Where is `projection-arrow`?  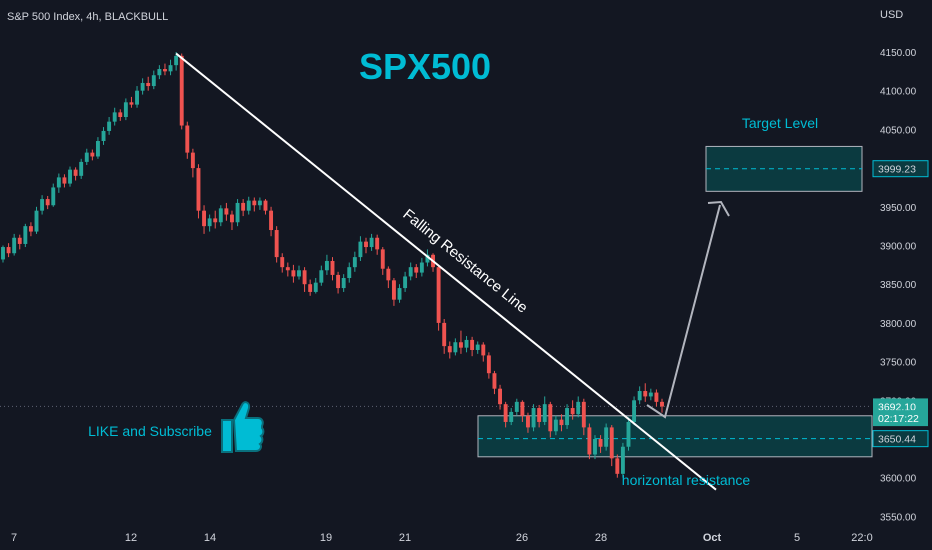 projection-arrow is located at coordinates (688, 309).